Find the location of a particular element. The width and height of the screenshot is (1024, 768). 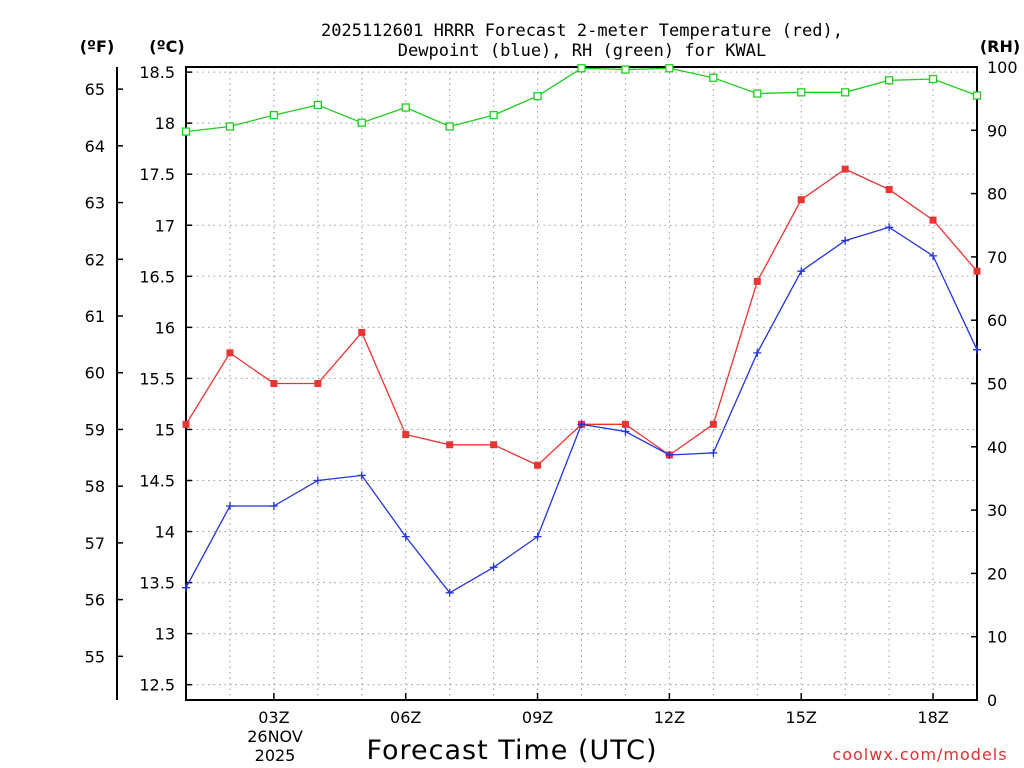

date-label-line1: 26NOV is located at coordinates (275, 736).